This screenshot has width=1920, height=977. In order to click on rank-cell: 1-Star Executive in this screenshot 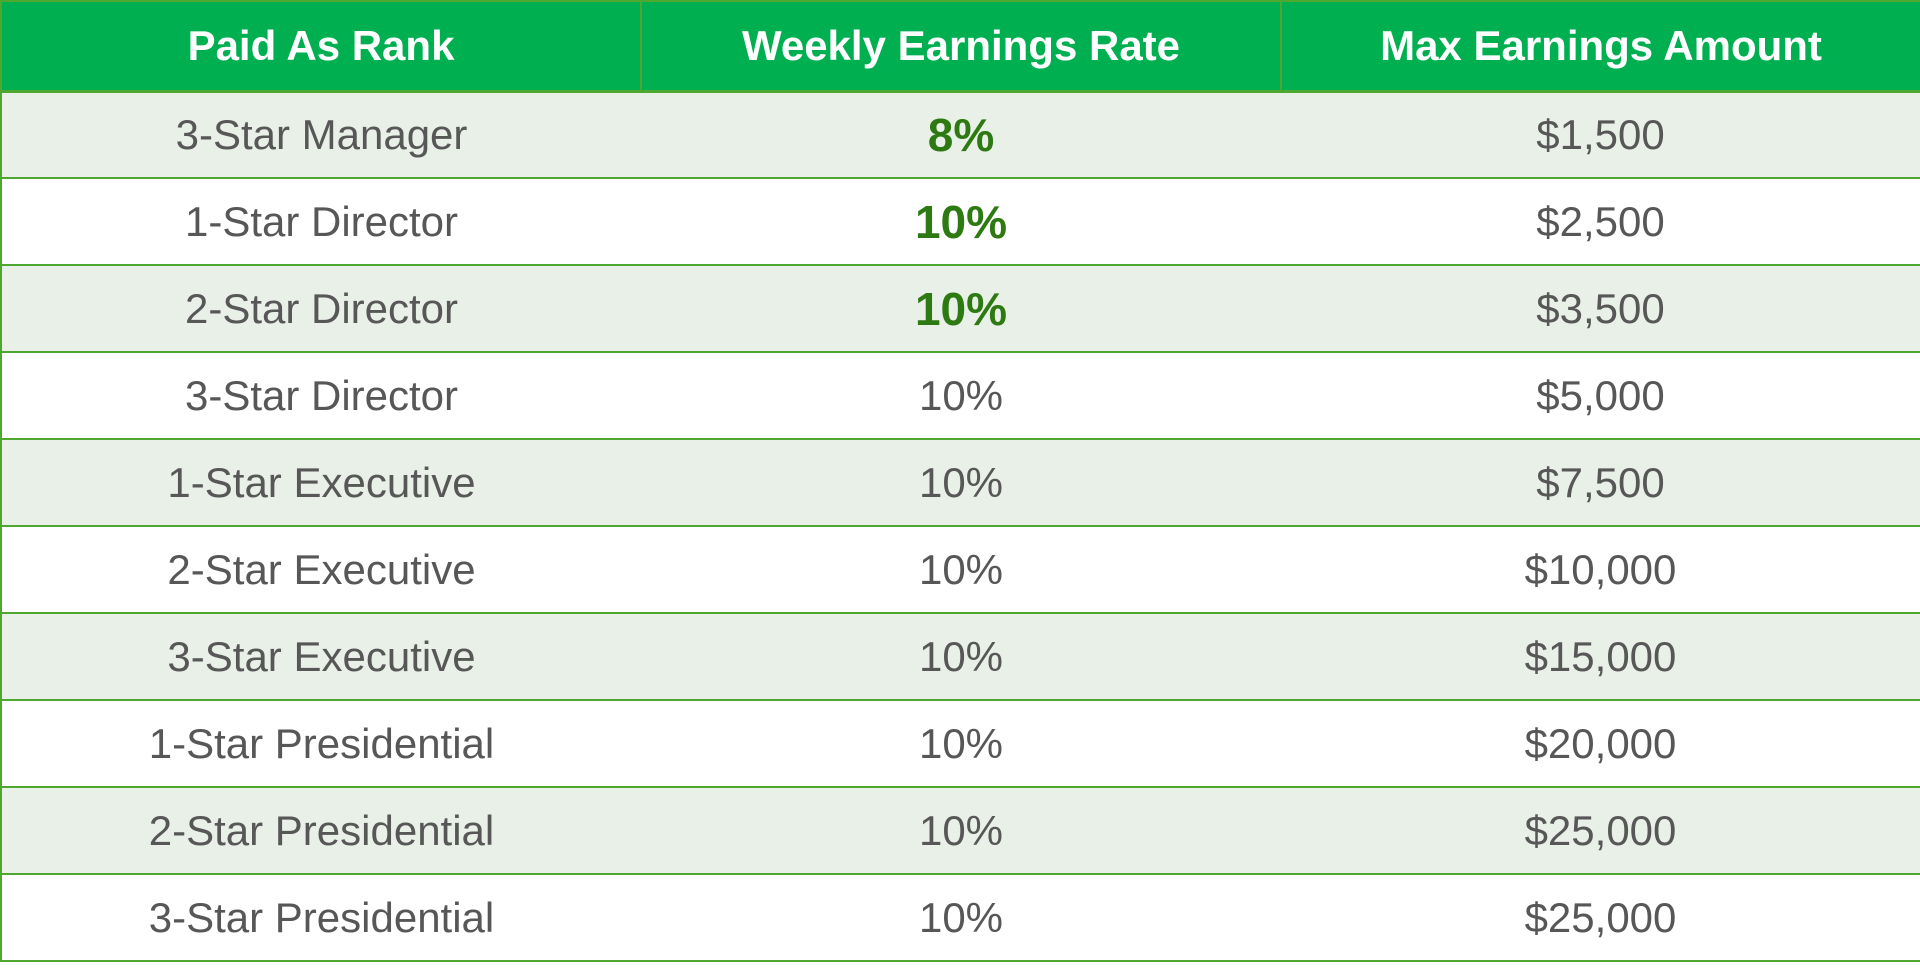, I will do `click(320, 482)`.